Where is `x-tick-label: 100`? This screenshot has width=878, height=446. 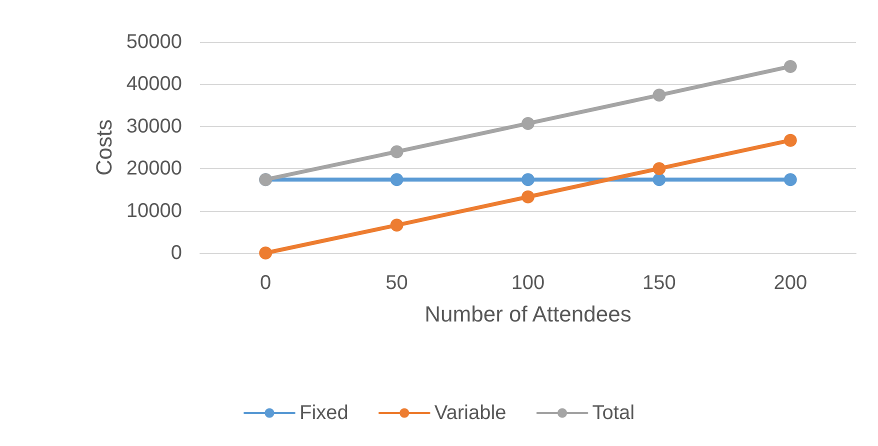
x-tick-label: 100 is located at coordinates (528, 283).